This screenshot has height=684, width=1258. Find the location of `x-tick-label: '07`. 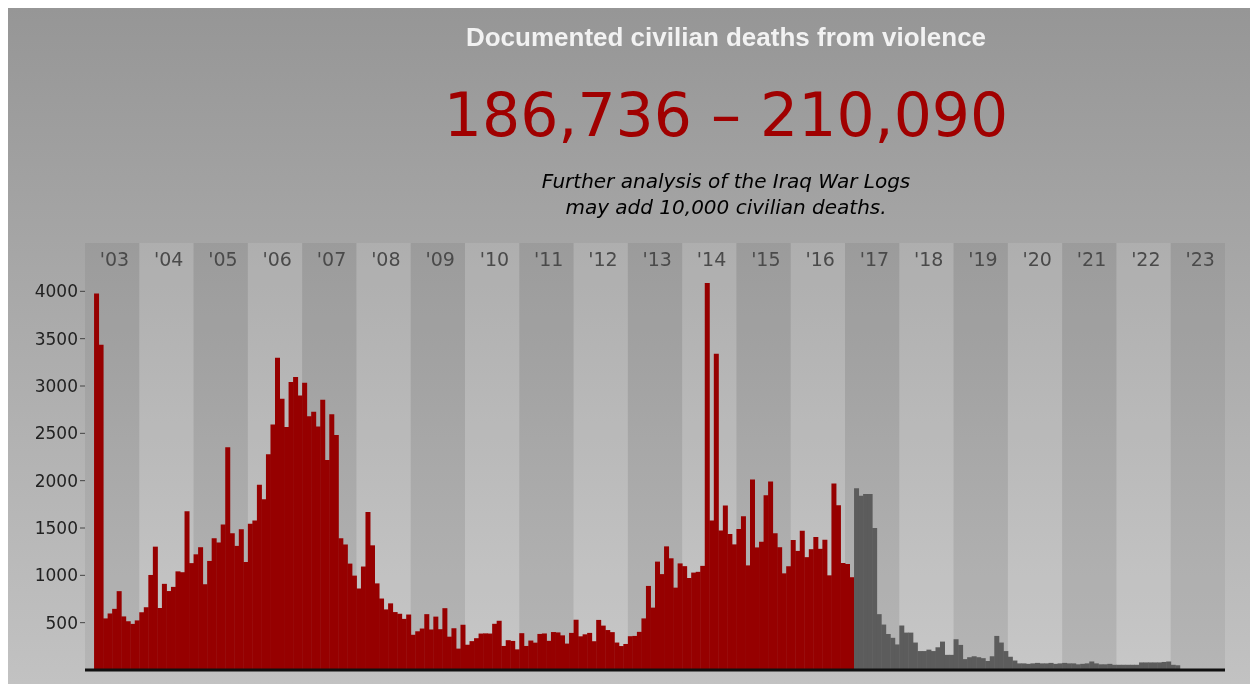

x-tick-label: '07 is located at coordinates (331, 259).